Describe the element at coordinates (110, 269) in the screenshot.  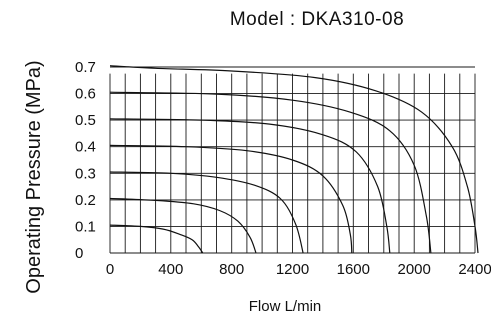
I see `x-tick-label: 0` at that location.